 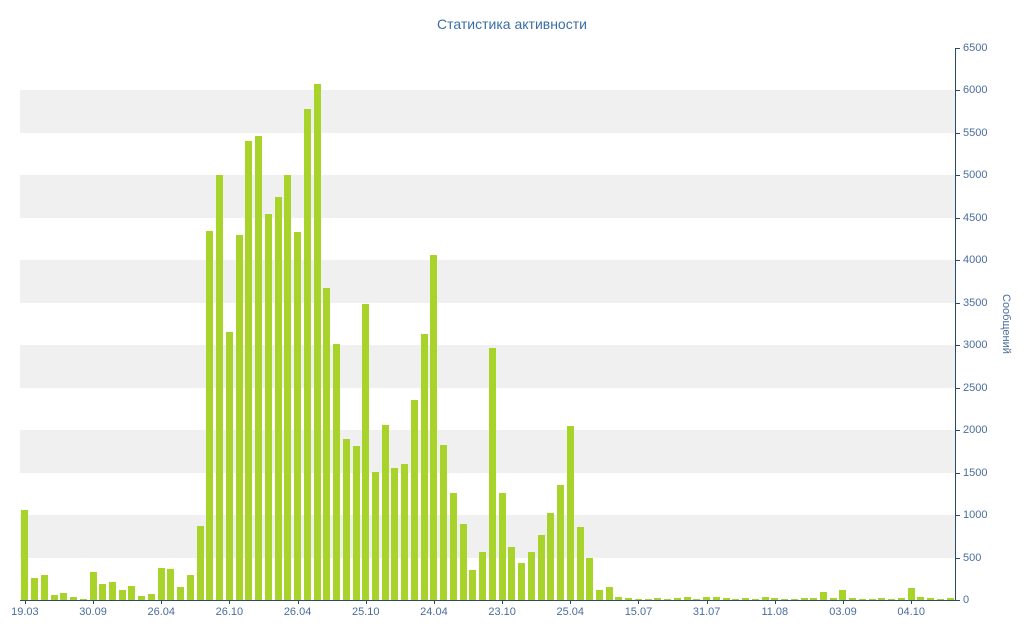 I want to click on y-tick-label: 5500, so click(x=975, y=132).